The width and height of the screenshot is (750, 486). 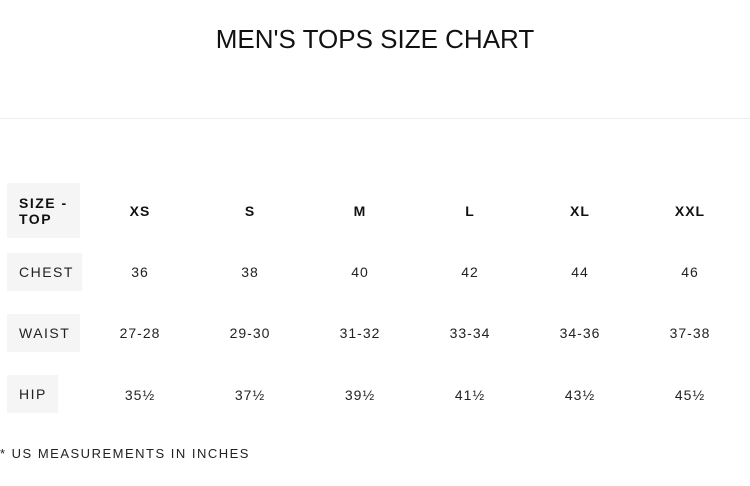 I want to click on table-cell: 46, so click(x=690, y=272).